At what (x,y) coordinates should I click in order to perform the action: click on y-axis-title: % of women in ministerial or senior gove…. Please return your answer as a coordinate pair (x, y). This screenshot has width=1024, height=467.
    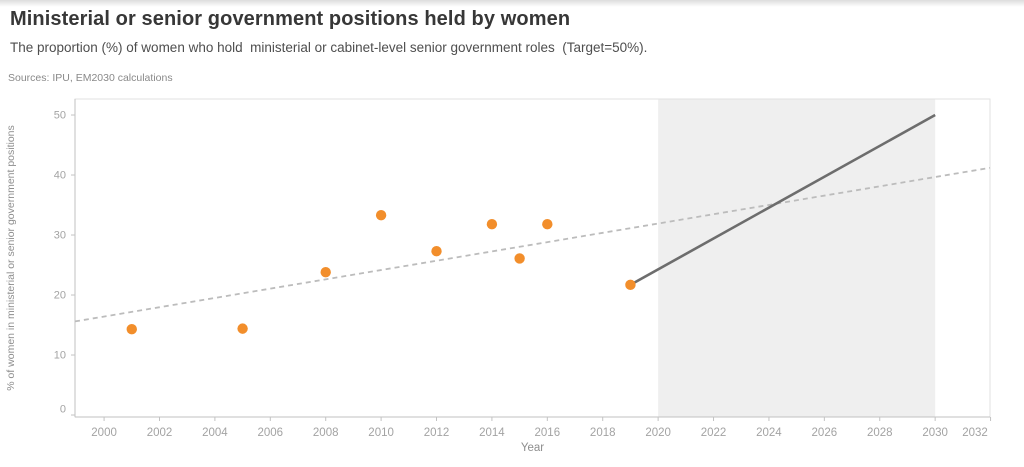
    Looking at the image, I should click on (11, 258).